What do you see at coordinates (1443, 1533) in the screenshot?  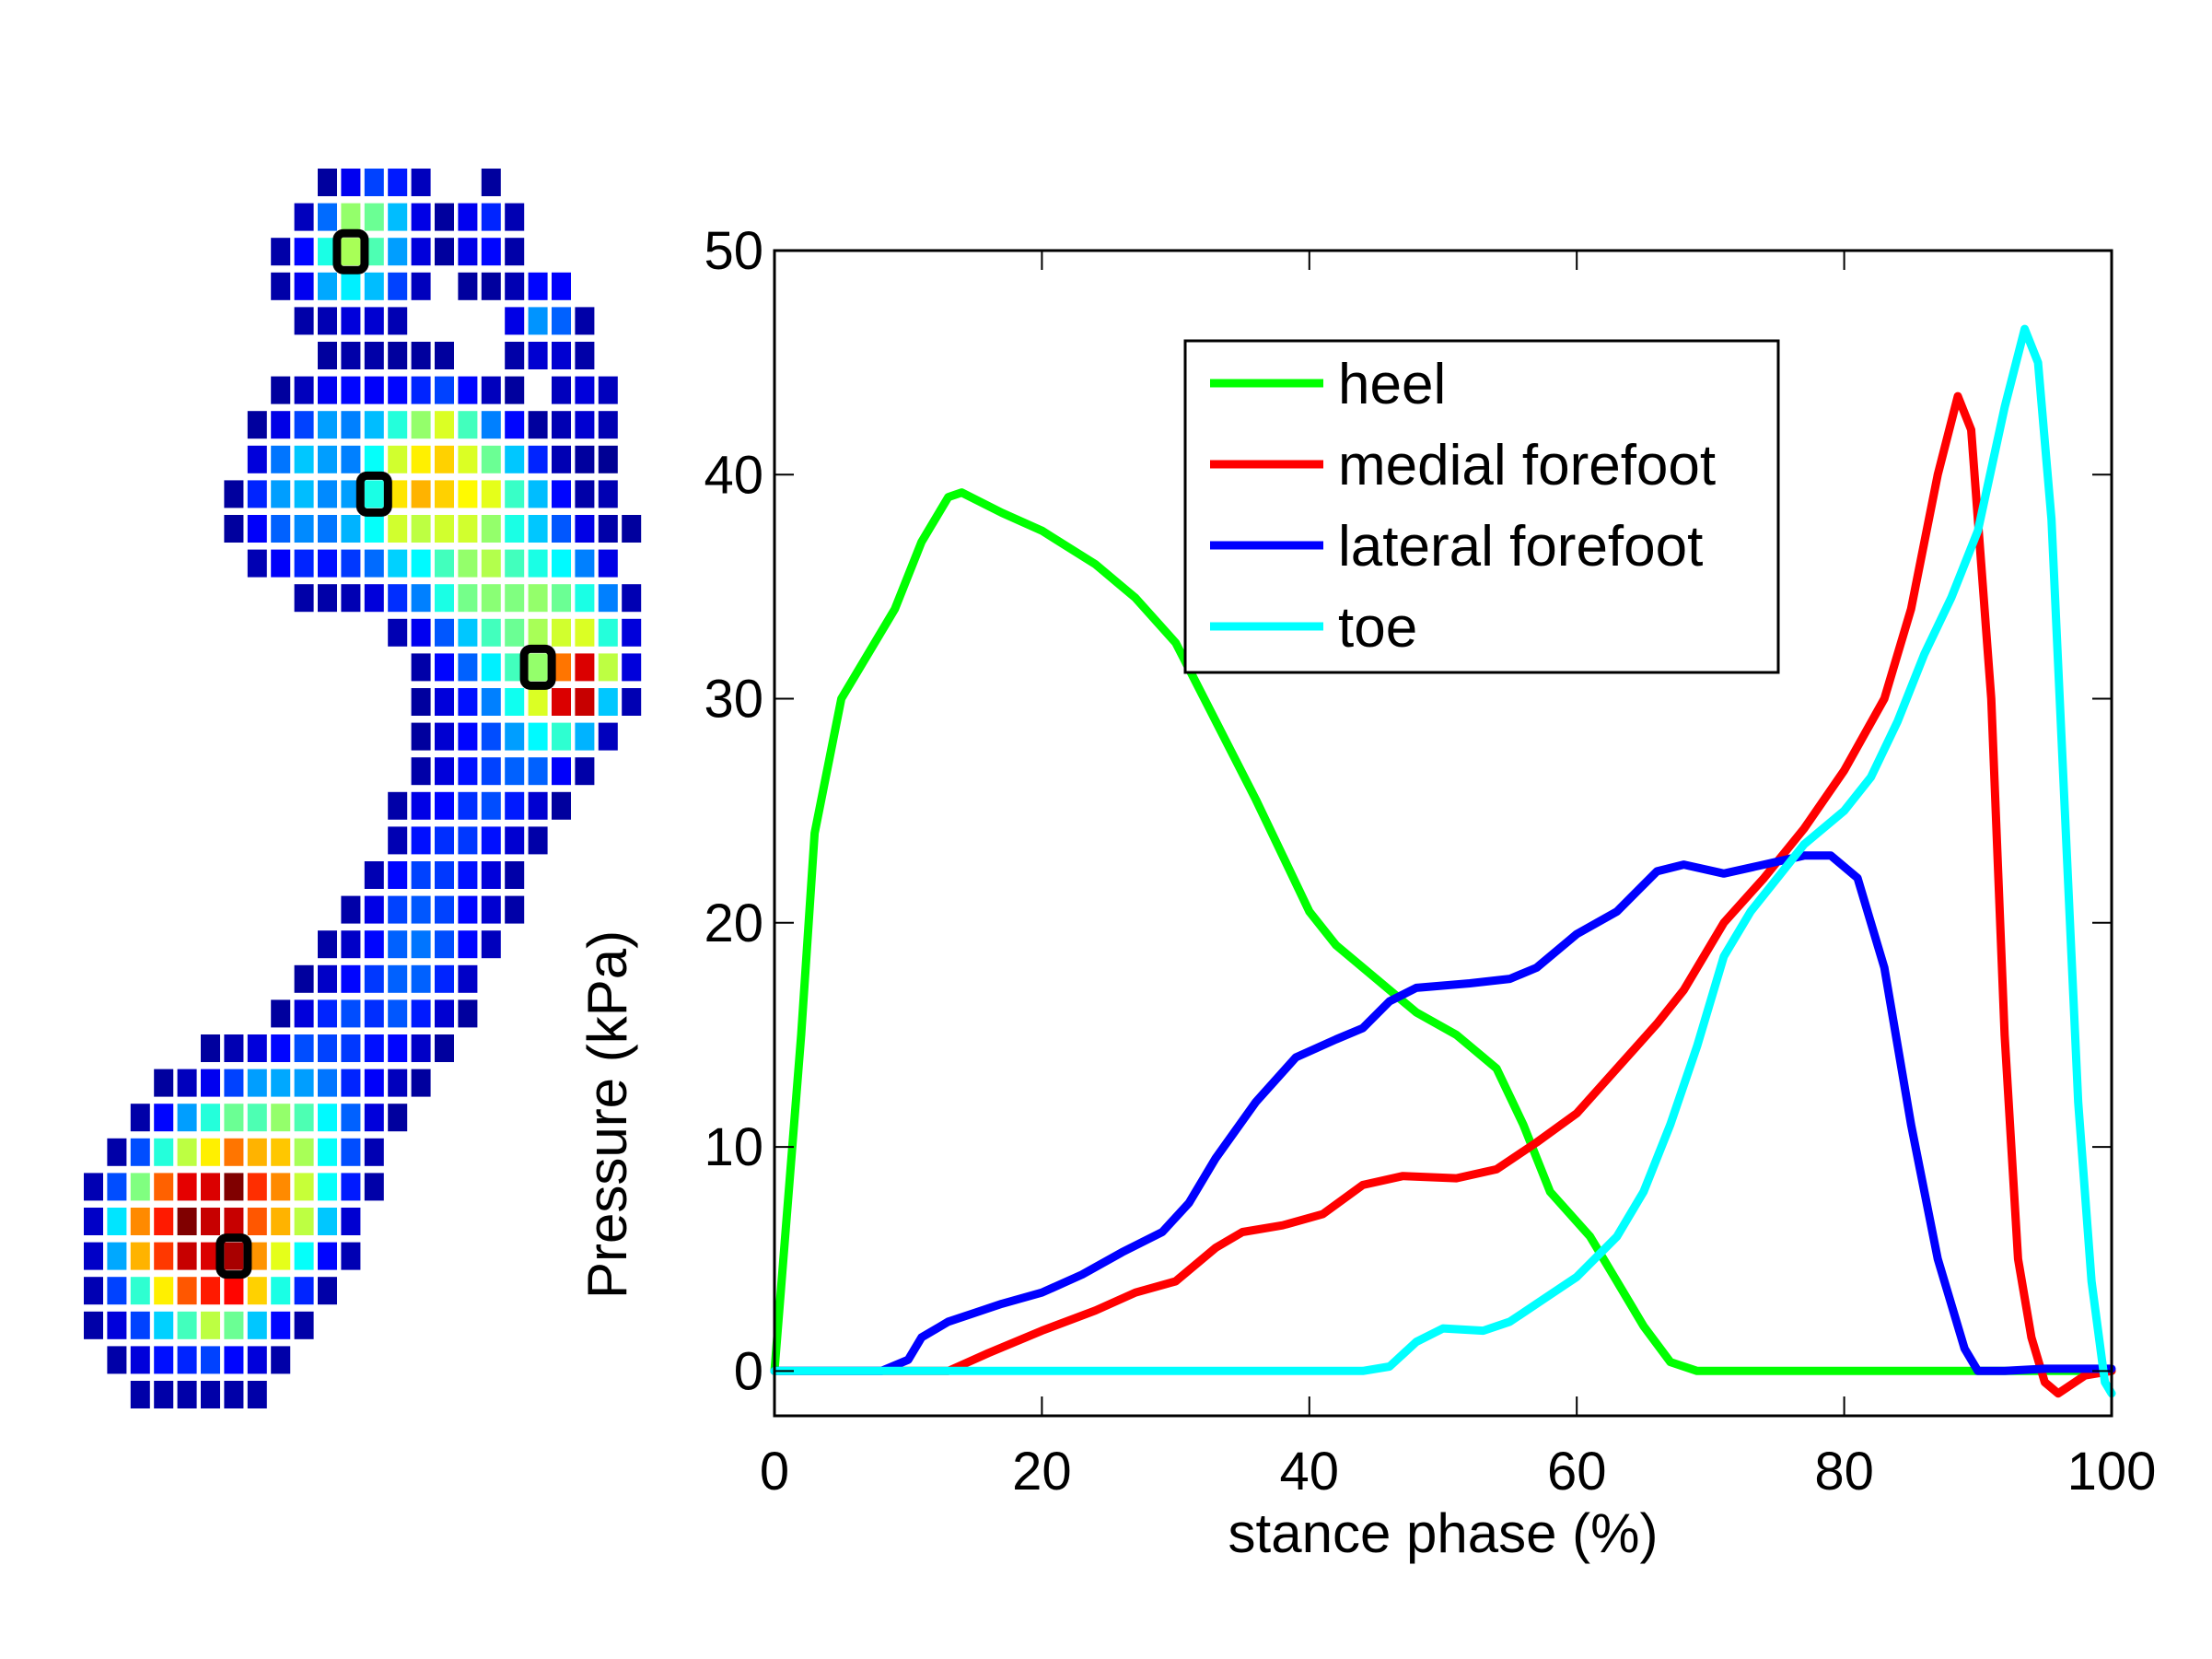 I see `x-axis-label: stance phase (%)` at bounding box center [1443, 1533].